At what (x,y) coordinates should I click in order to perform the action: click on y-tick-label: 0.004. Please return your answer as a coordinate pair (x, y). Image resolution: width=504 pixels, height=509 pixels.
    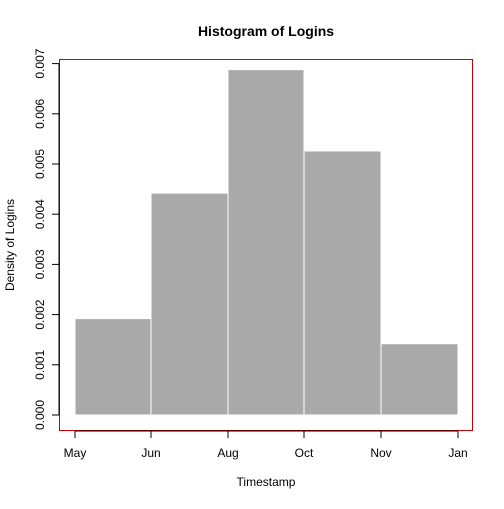
    Looking at the image, I should click on (40, 214).